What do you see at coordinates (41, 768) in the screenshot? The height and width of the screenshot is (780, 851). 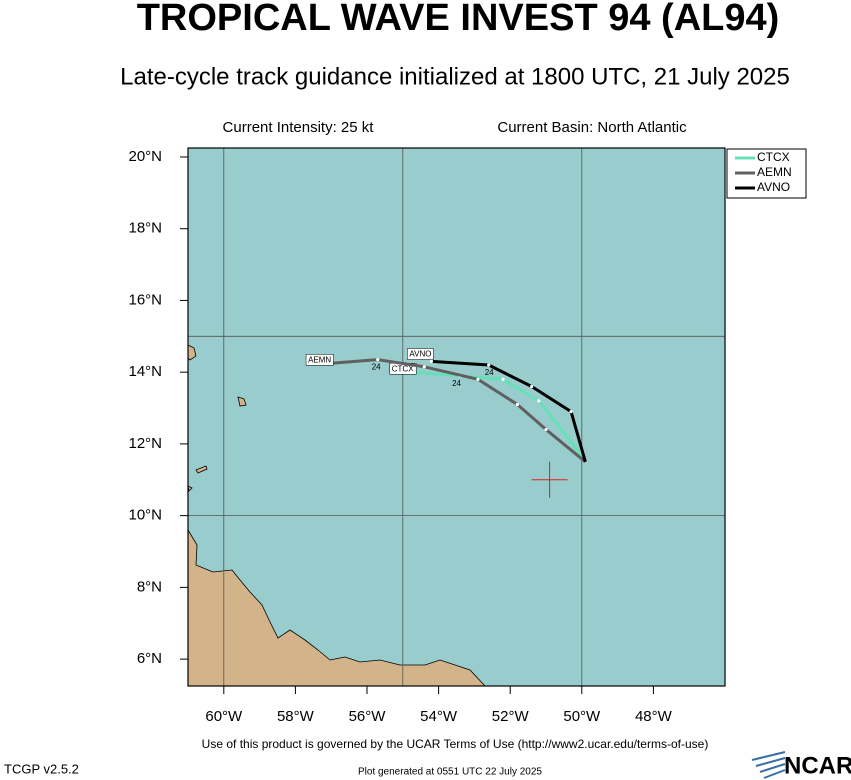 I see `version: TCGP v2.5.2` at bounding box center [41, 768].